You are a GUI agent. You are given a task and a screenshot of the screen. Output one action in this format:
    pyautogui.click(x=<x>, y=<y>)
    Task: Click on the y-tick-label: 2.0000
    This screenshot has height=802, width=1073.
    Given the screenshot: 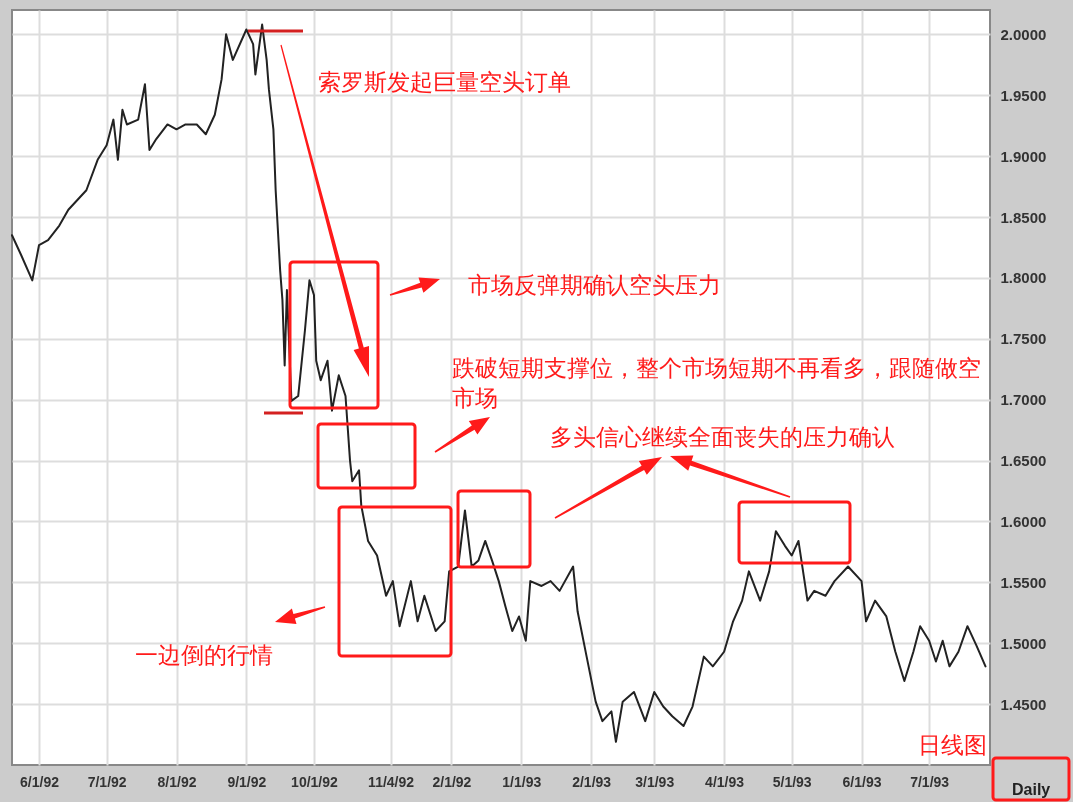 What is the action you would take?
    pyautogui.click(x=1023, y=34)
    